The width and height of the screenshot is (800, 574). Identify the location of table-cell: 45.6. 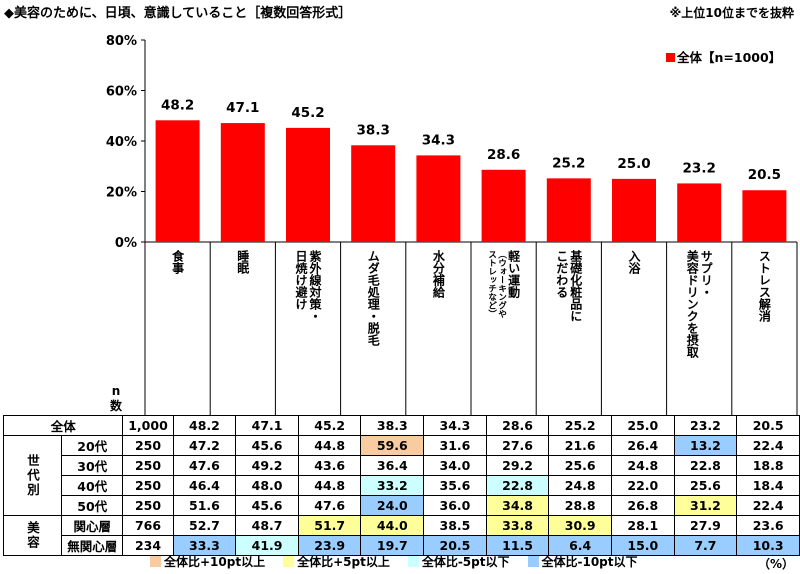
(267, 445).